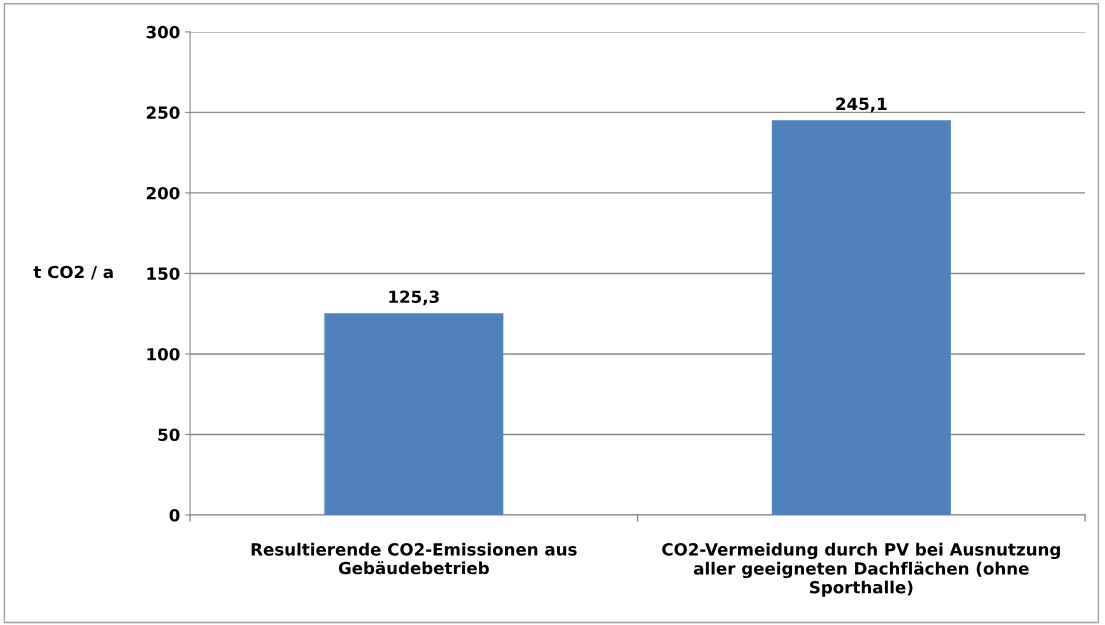 This screenshot has width=1105, height=625. Describe the element at coordinates (861, 105) in the screenshot. I see `data-label: 245,1` at that location.